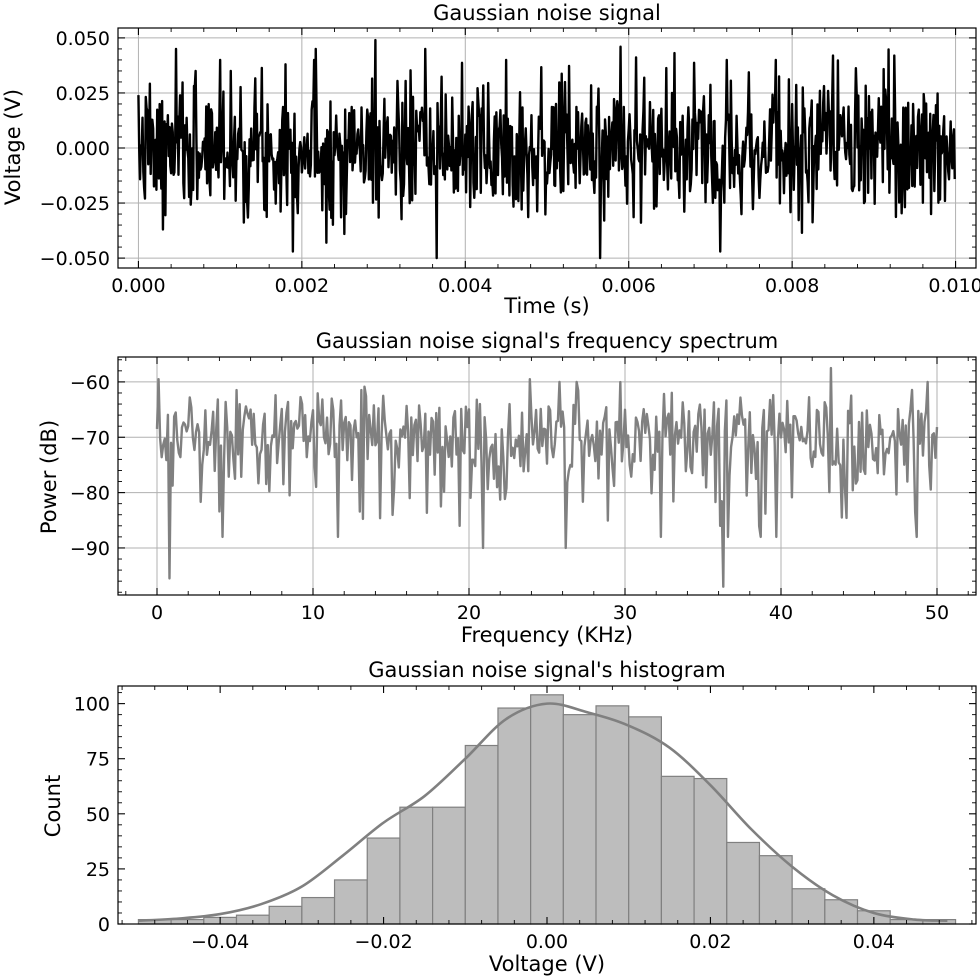  Describe the element at coordinates (469, 613) in the screenshot. I see `spectrum-xtick-label: 20` at that location.